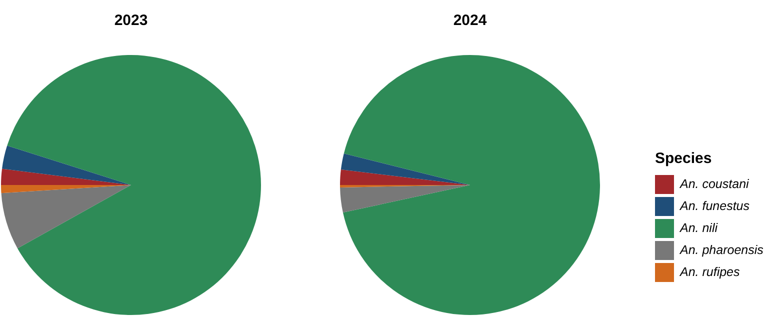  I want to click on legend-label: An. coustani, so click(714, 184).